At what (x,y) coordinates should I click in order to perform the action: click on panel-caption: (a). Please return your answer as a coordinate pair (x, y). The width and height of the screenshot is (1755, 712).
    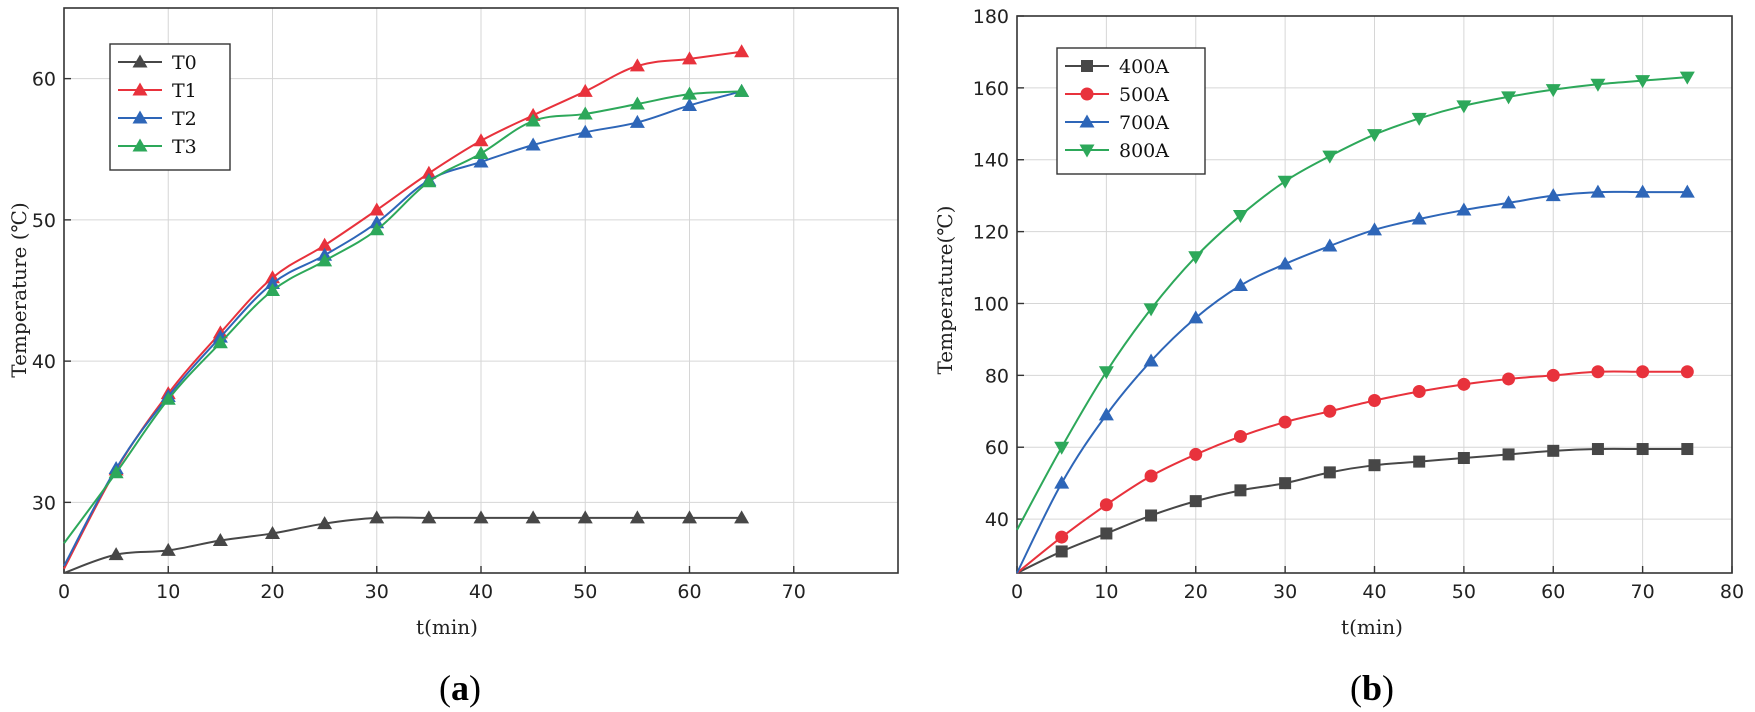
    Looking at the image, I should click on (460, 688).